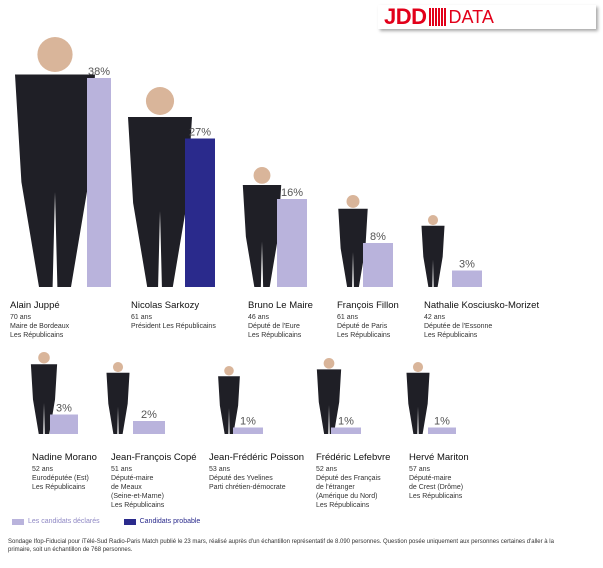  What do you see at coordinates (165, 305) in the screenshot?
I see `candidate-name-1: Nicolas Sarkozy` at bounding box center [165, 305].